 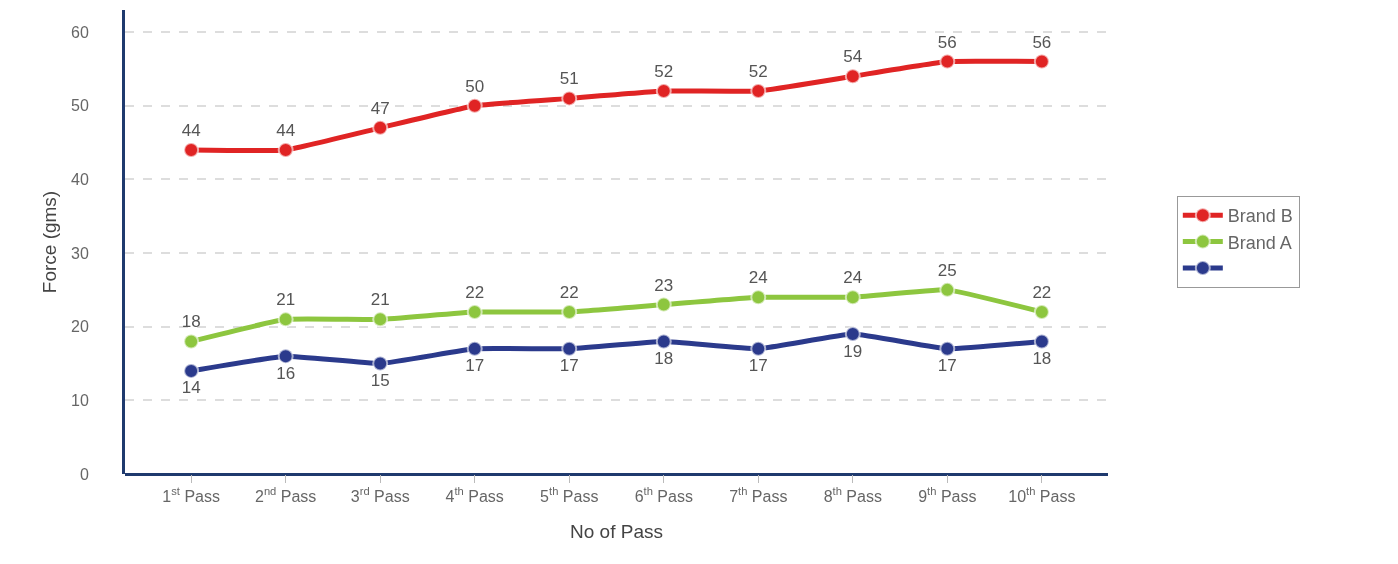 What do you see at coordinates (569, 495) in the screenshot?
I see `x-tick-label: 5$^{th}$ Pass` at bounding box center [569, 495].